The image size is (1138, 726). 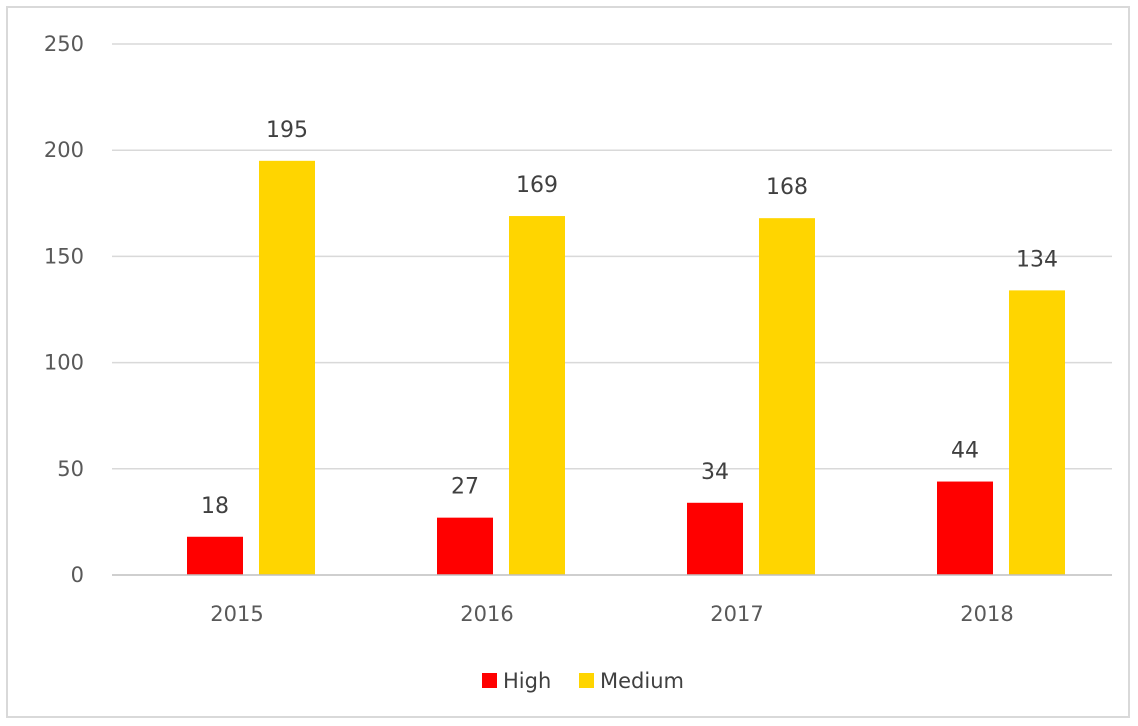 I want to click on legend-swatch-high, so click(x=489, y=680).